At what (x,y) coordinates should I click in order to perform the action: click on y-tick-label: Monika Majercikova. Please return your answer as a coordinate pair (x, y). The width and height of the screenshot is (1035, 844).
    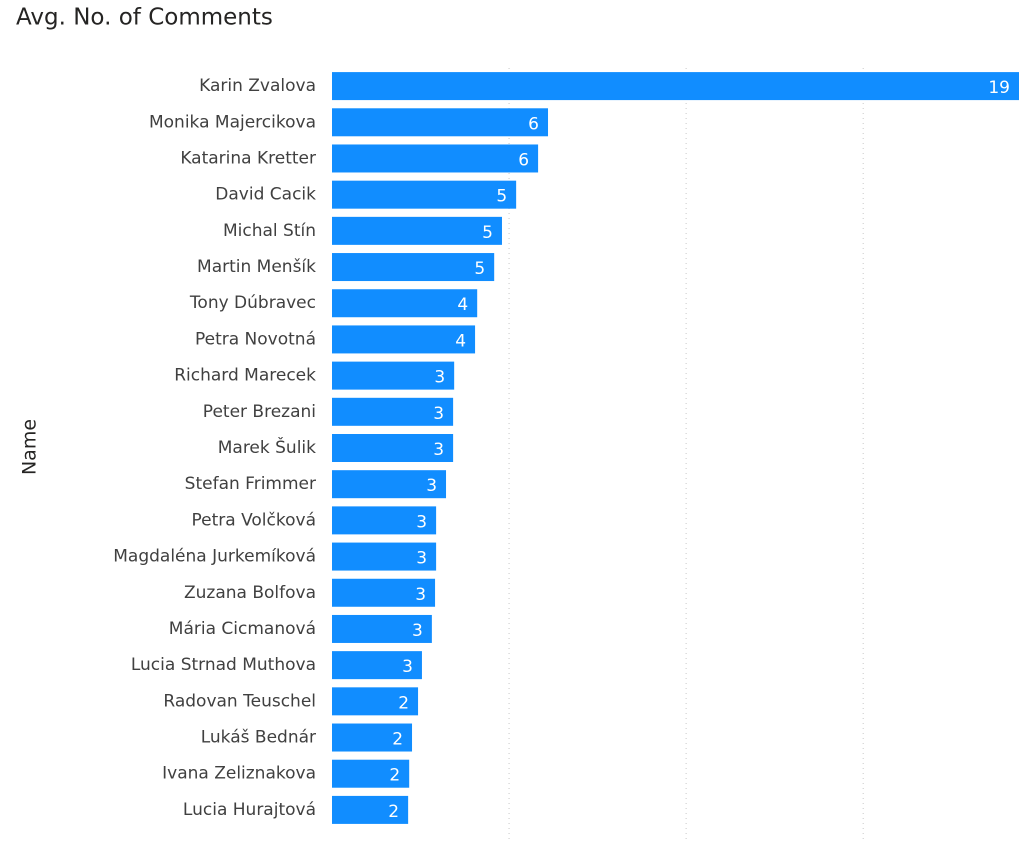
    Looking at the image, I should click on (232, 122).